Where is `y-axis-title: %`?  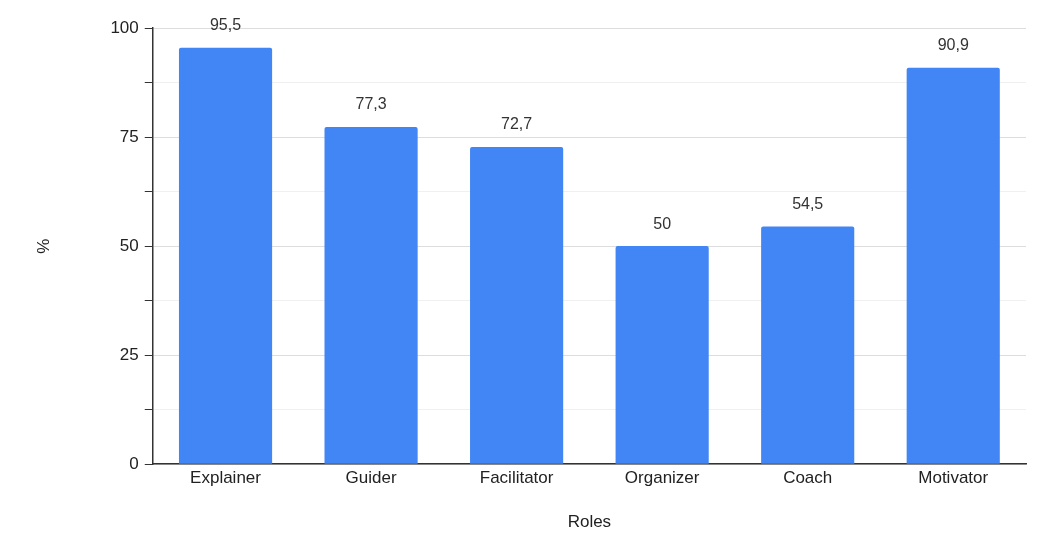 y-axis-title: % is located at coordinates (43, 246).